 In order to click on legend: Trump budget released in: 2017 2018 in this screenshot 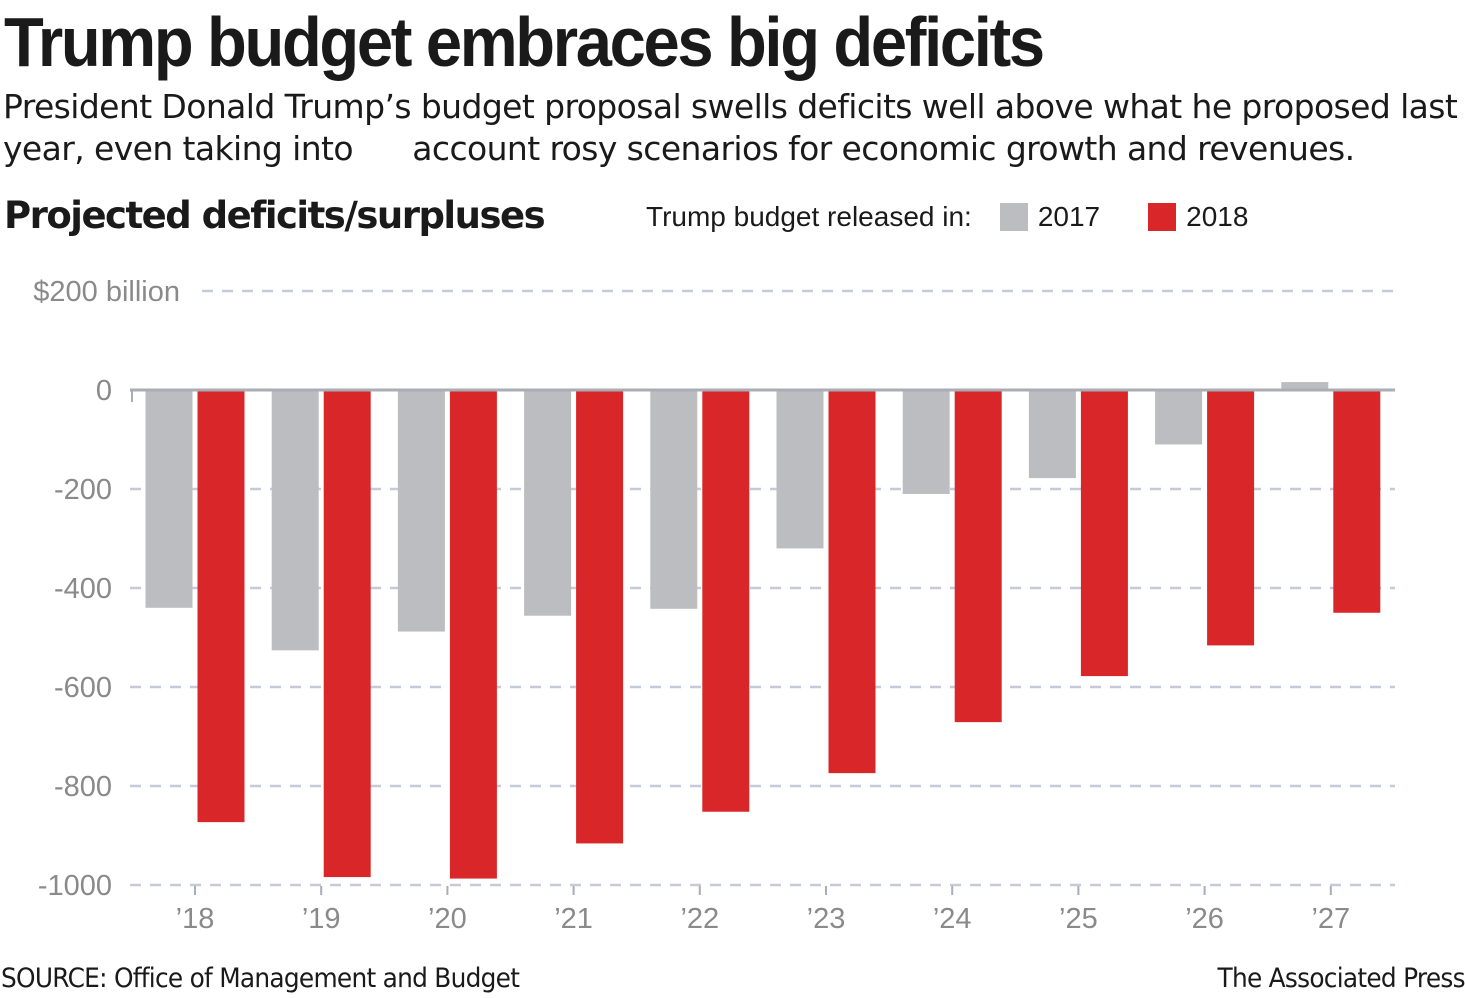, I will do `click(971, 217)`.